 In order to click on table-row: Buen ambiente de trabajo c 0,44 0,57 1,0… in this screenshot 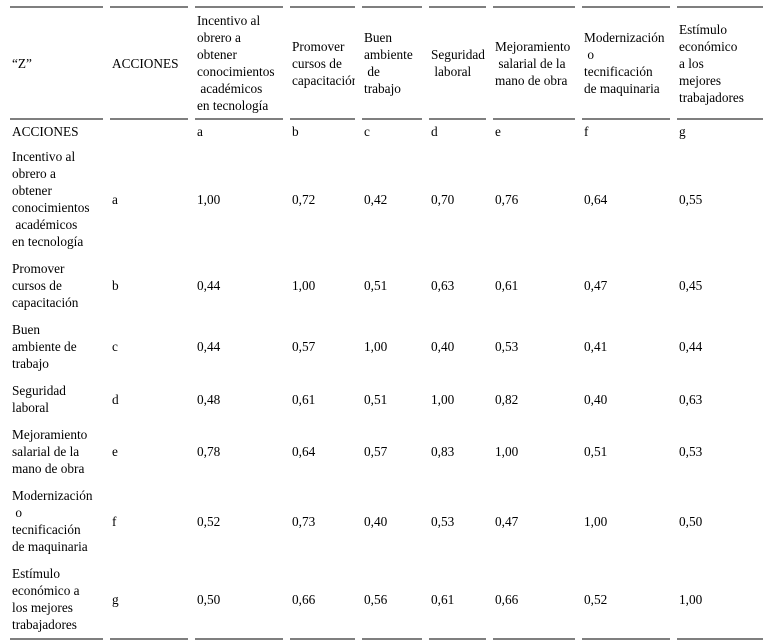, I will do `click(386, 346)`.